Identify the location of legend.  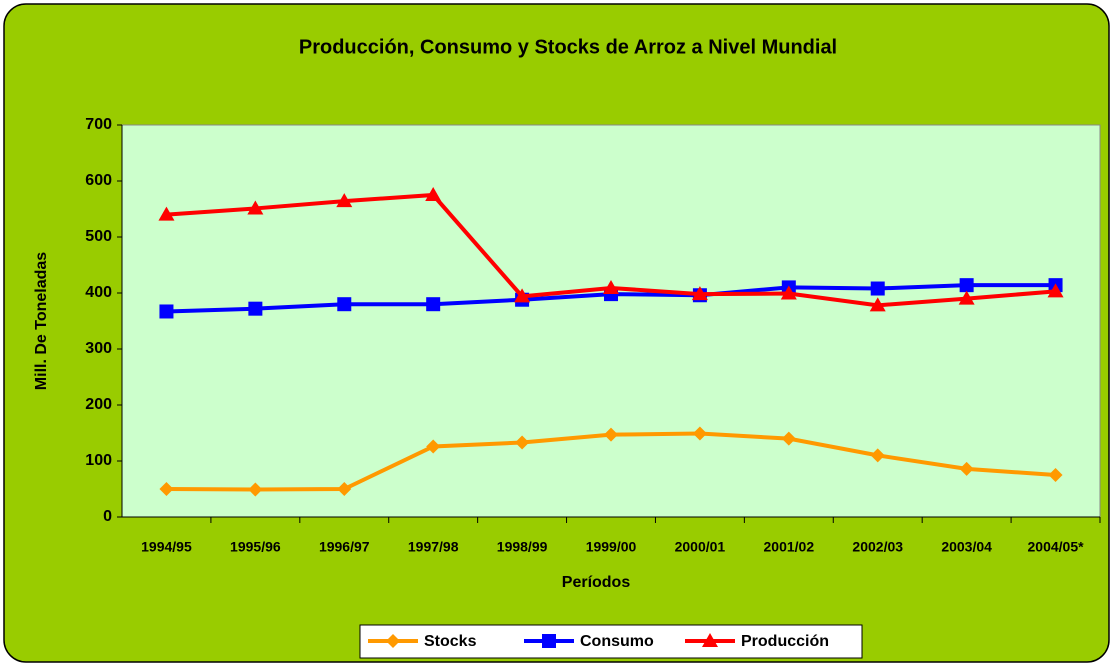
(611, 641).